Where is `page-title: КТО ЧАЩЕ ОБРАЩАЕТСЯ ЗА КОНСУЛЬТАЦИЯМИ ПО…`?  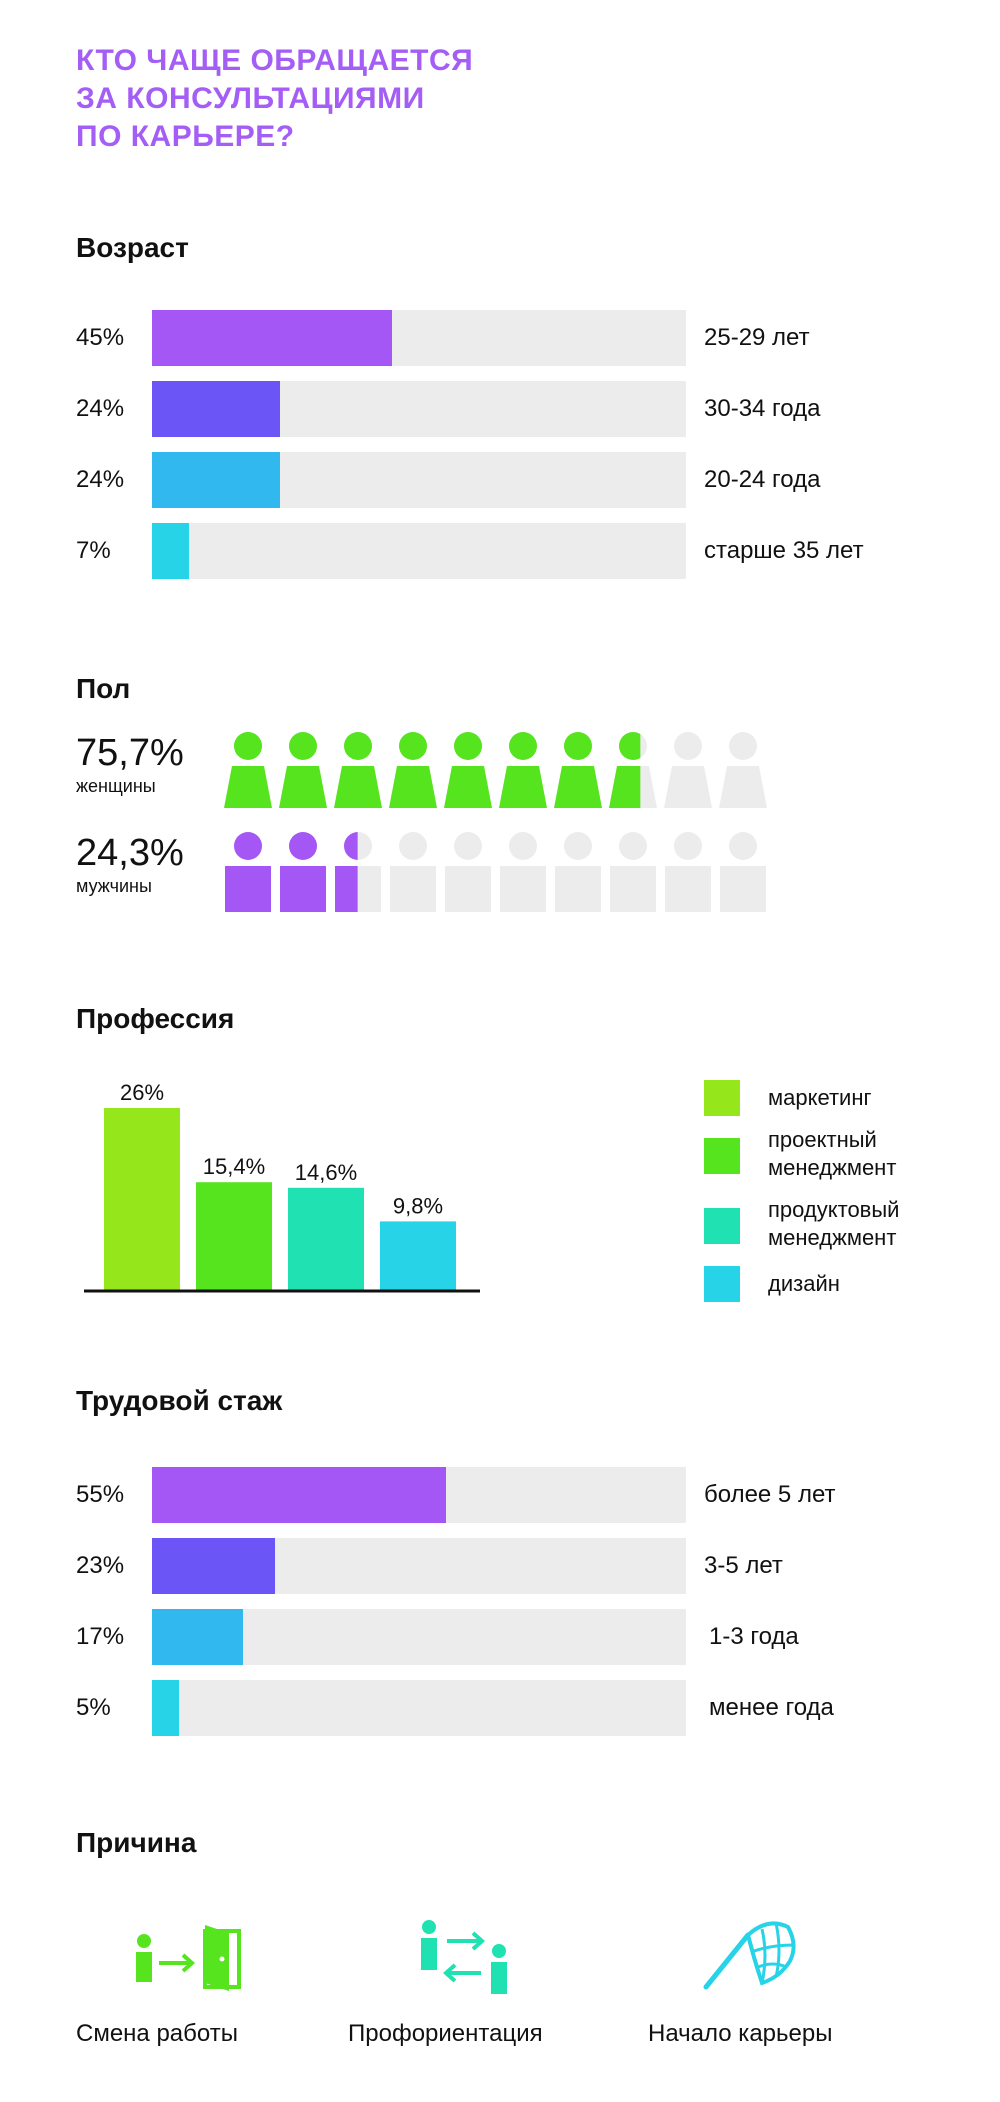
page-title: КТО ЧАЩЕ ОБРАЩАЕТСЯ ЗА КОНСУЛЬТАЦИЯМИ ПО… is located at coordinates (274, 99).